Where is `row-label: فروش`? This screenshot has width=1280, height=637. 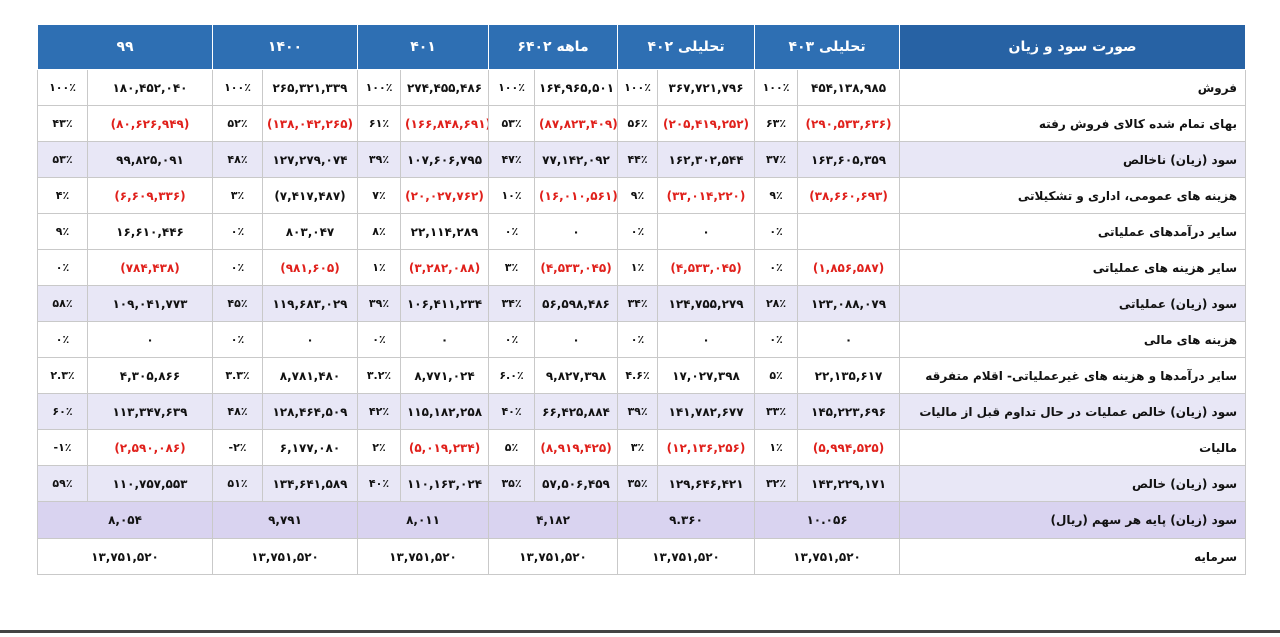
row-label: فروش is located at coordinates (1073, 87).